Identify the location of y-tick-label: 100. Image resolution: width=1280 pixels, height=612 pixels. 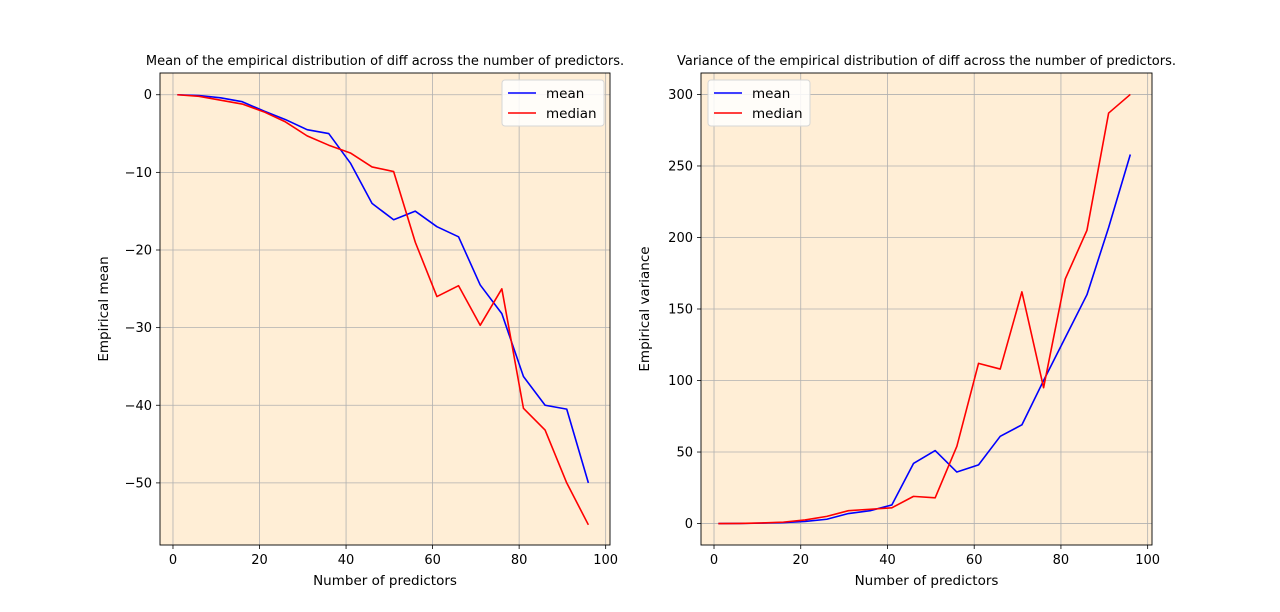
(680, 381).